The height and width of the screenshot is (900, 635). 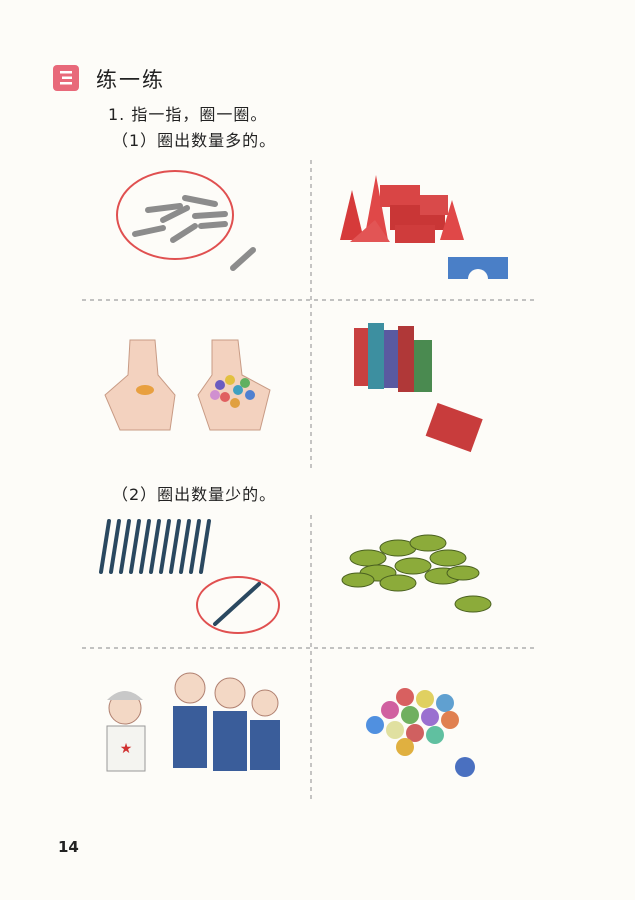 What do you see at coordinates (188, 114) in the screenshot?
I see `exercise-instruction: 1. 指一指，圈一圈。` at bounding box center [188, 114].